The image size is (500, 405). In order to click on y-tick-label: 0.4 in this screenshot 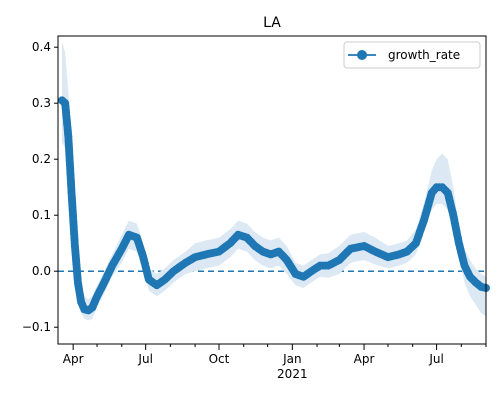, I will do `click(41, 47)`.